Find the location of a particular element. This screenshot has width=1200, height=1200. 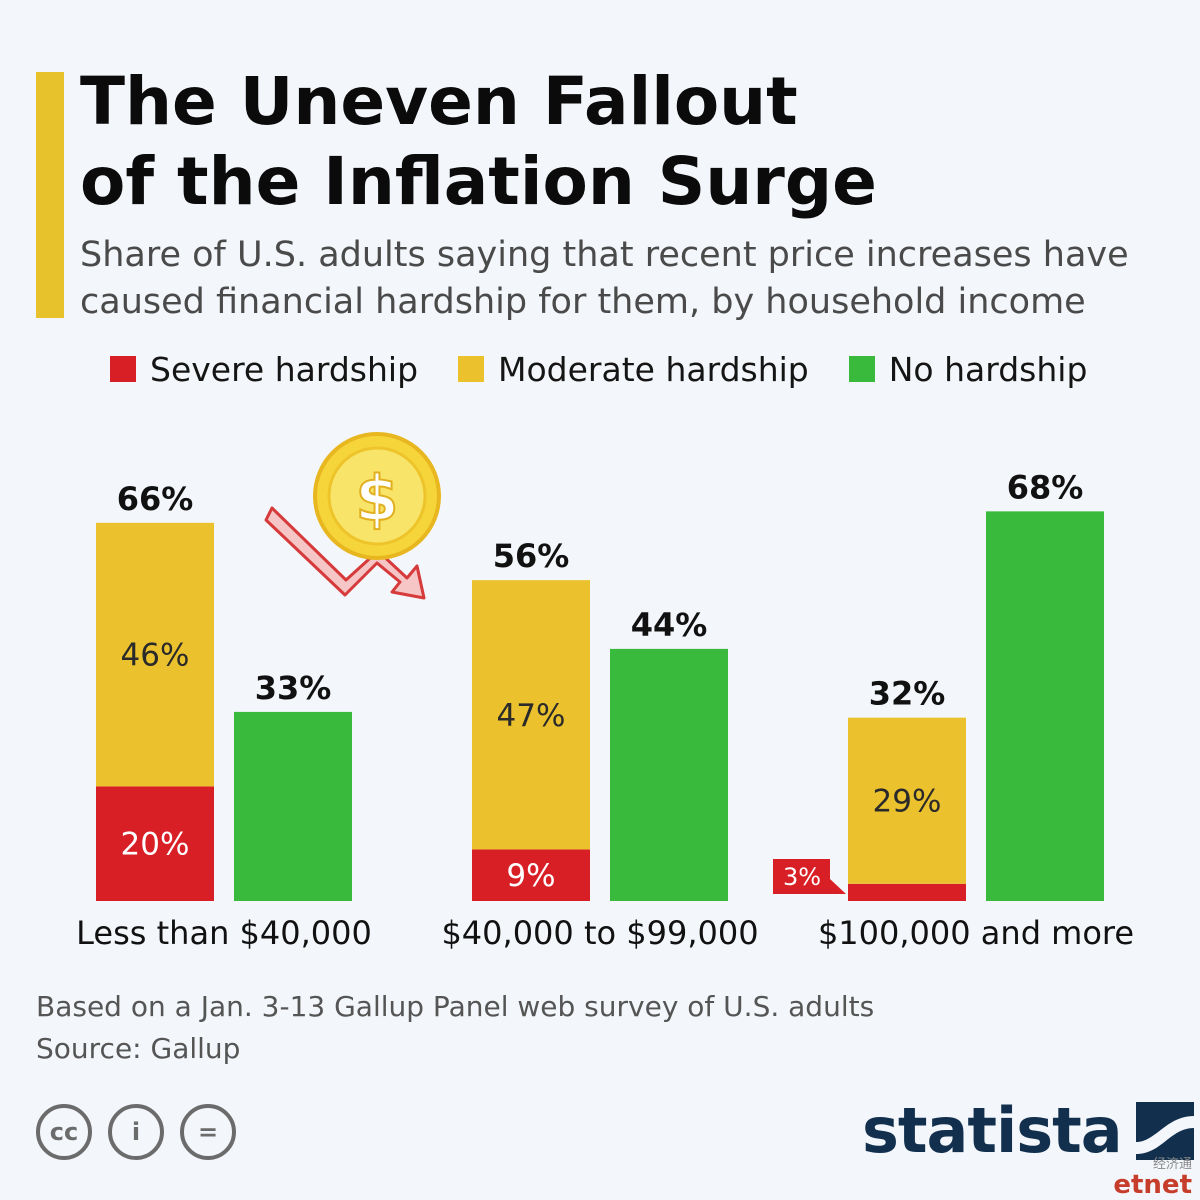

legend-swatch-severe is located at coordinates (123, 369).